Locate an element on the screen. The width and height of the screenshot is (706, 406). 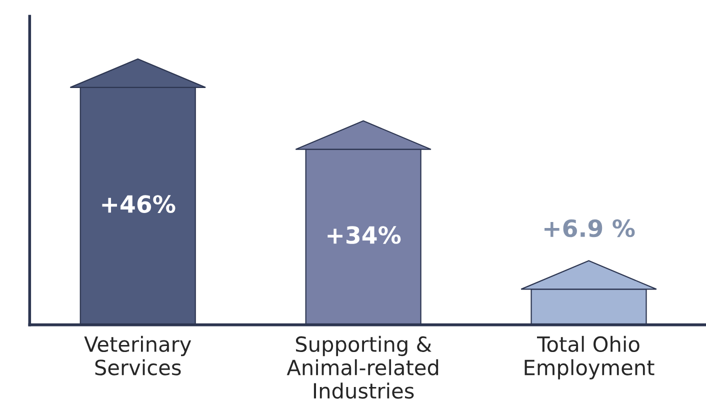
x-tick-label: Total Ohio Employment is located at coordinates (589, 358).